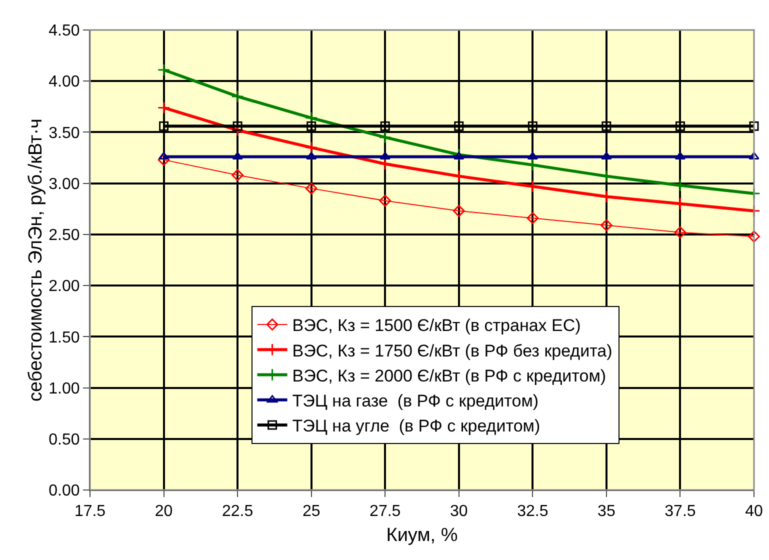 This screenshot has height=560, width=769. Describe the element at coordinates (607, 511) in the screenshot. I see `x-tick-label: 35` at that location.